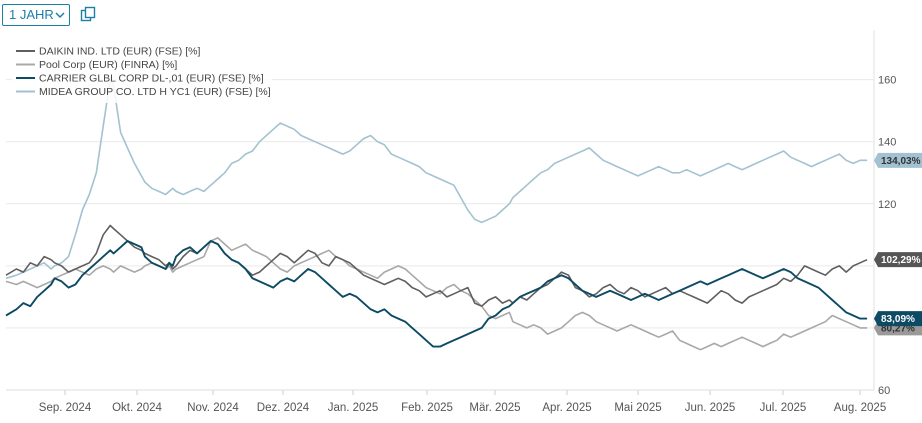 The height and width of the screenshot is (423, 922). I want to click on end-label-text: 83,09%, so click(898, 319).